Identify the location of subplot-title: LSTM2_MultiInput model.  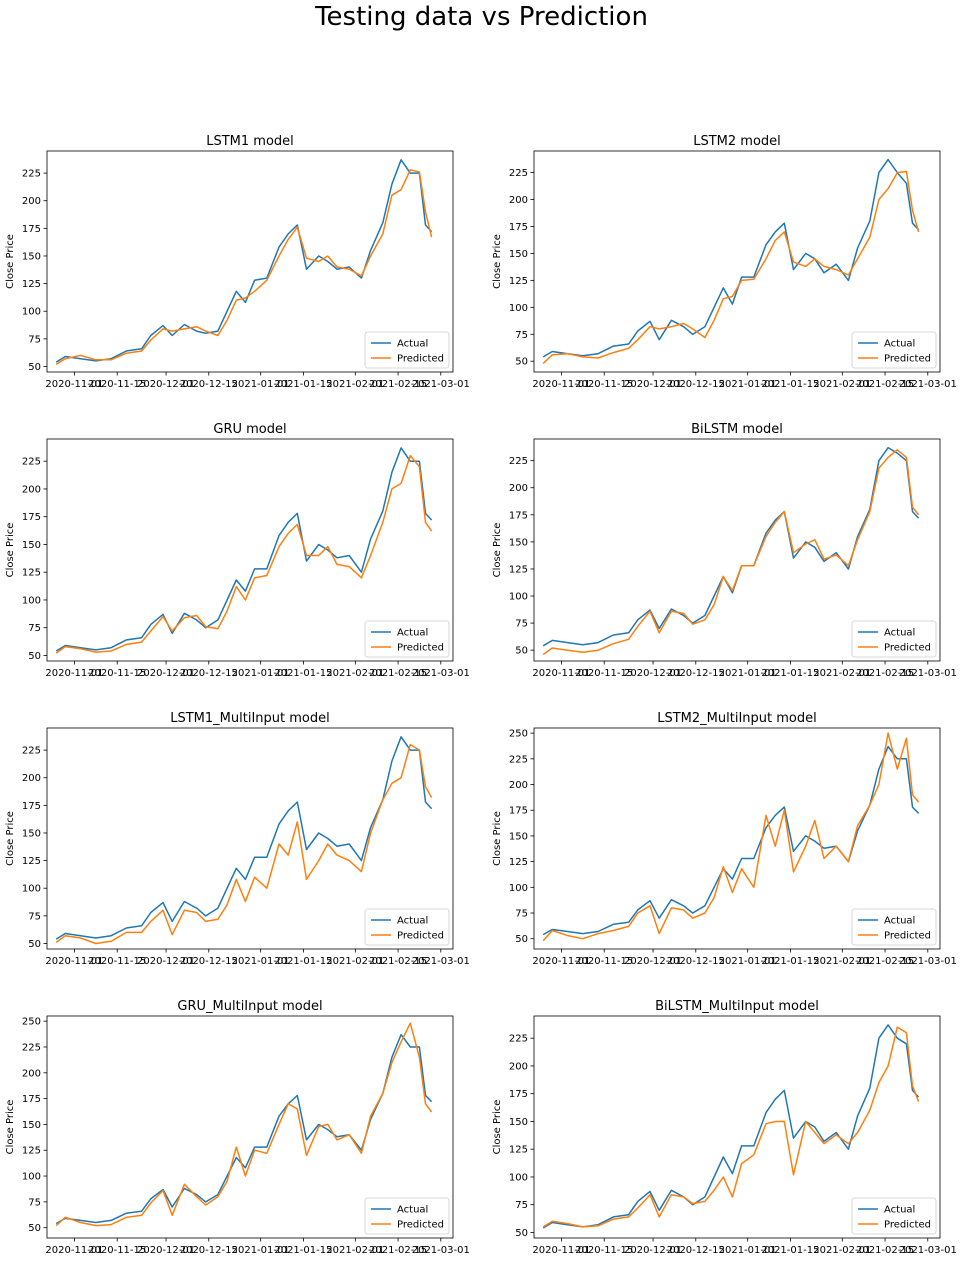
(736, 718).